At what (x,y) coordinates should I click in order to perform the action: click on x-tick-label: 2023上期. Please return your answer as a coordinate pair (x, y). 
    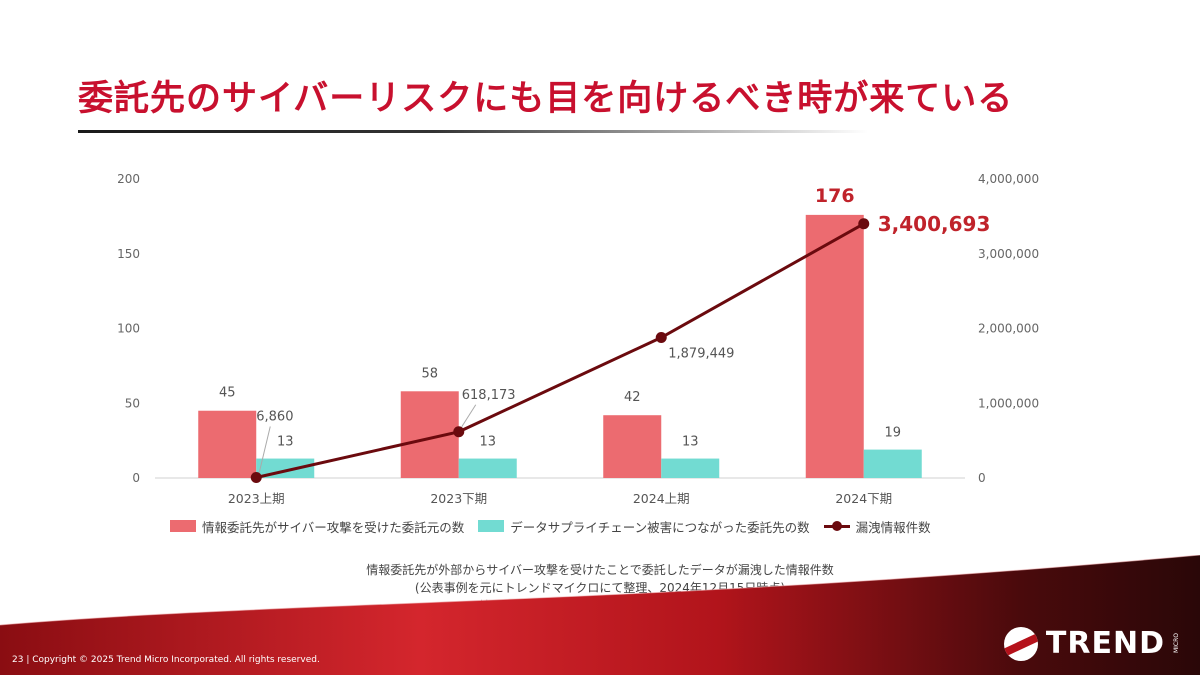
    Looking at the image, I should click on (256, 498).